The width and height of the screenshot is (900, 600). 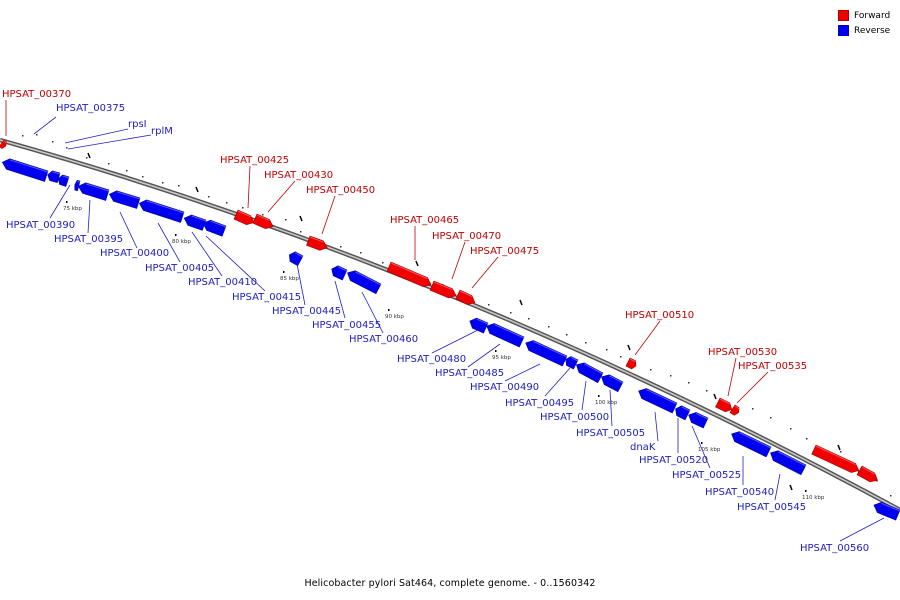 What do you see at coordinates (504, 387) in the screenshot?
I see `gene-label-hpsat-00490: HPSAT_00490` at bounding box center [504, 387].